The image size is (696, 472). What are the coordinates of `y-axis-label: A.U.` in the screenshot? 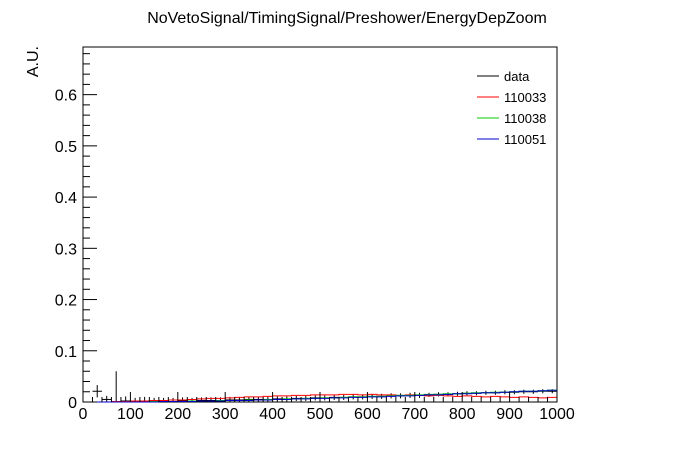 It's located at (33, 61).